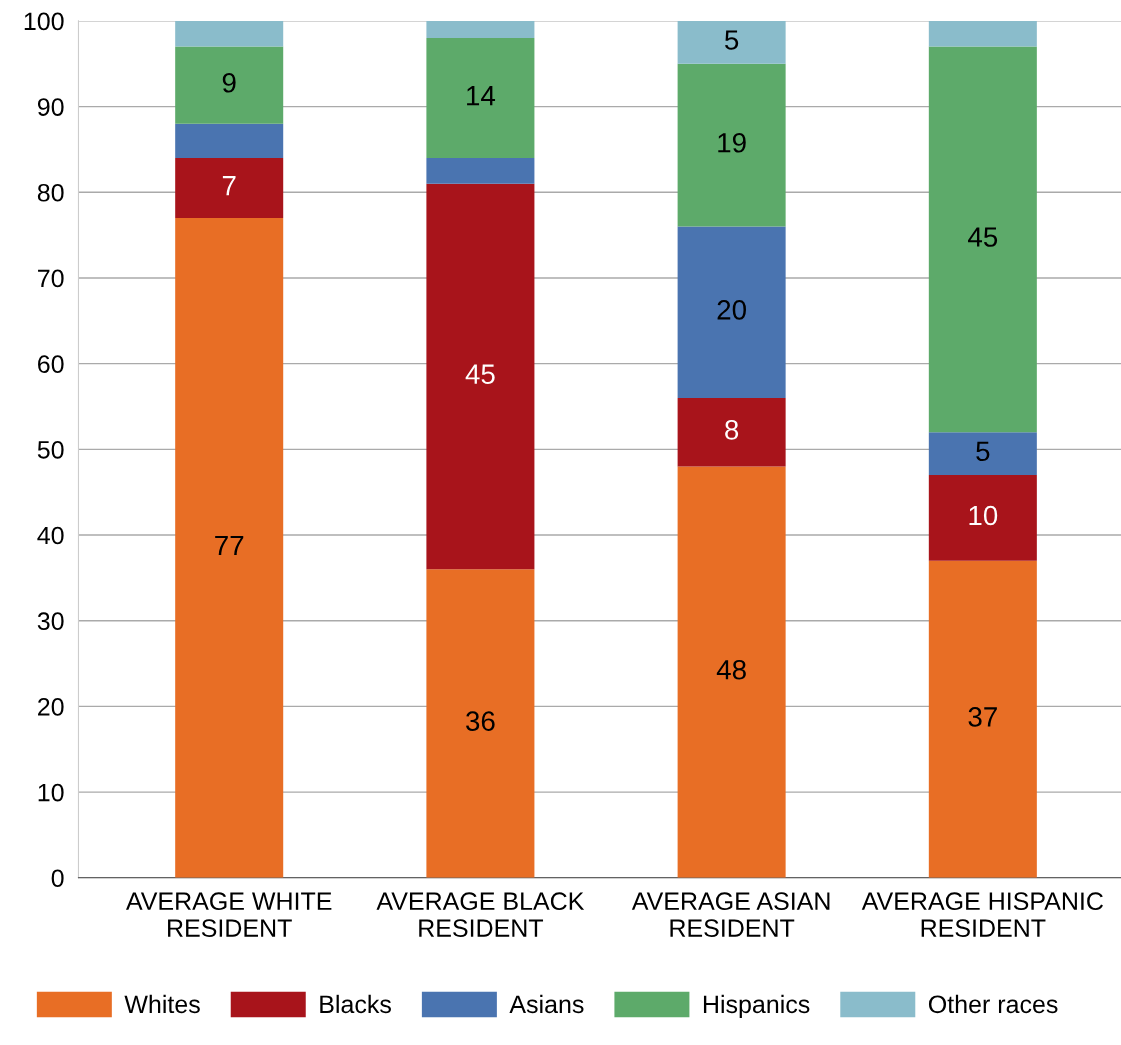 This screenshot has width=1121, height=1045. Describe the element at coordinates (355, 1004) in the screenshot. I see `legend-label: Blacks` at that location.